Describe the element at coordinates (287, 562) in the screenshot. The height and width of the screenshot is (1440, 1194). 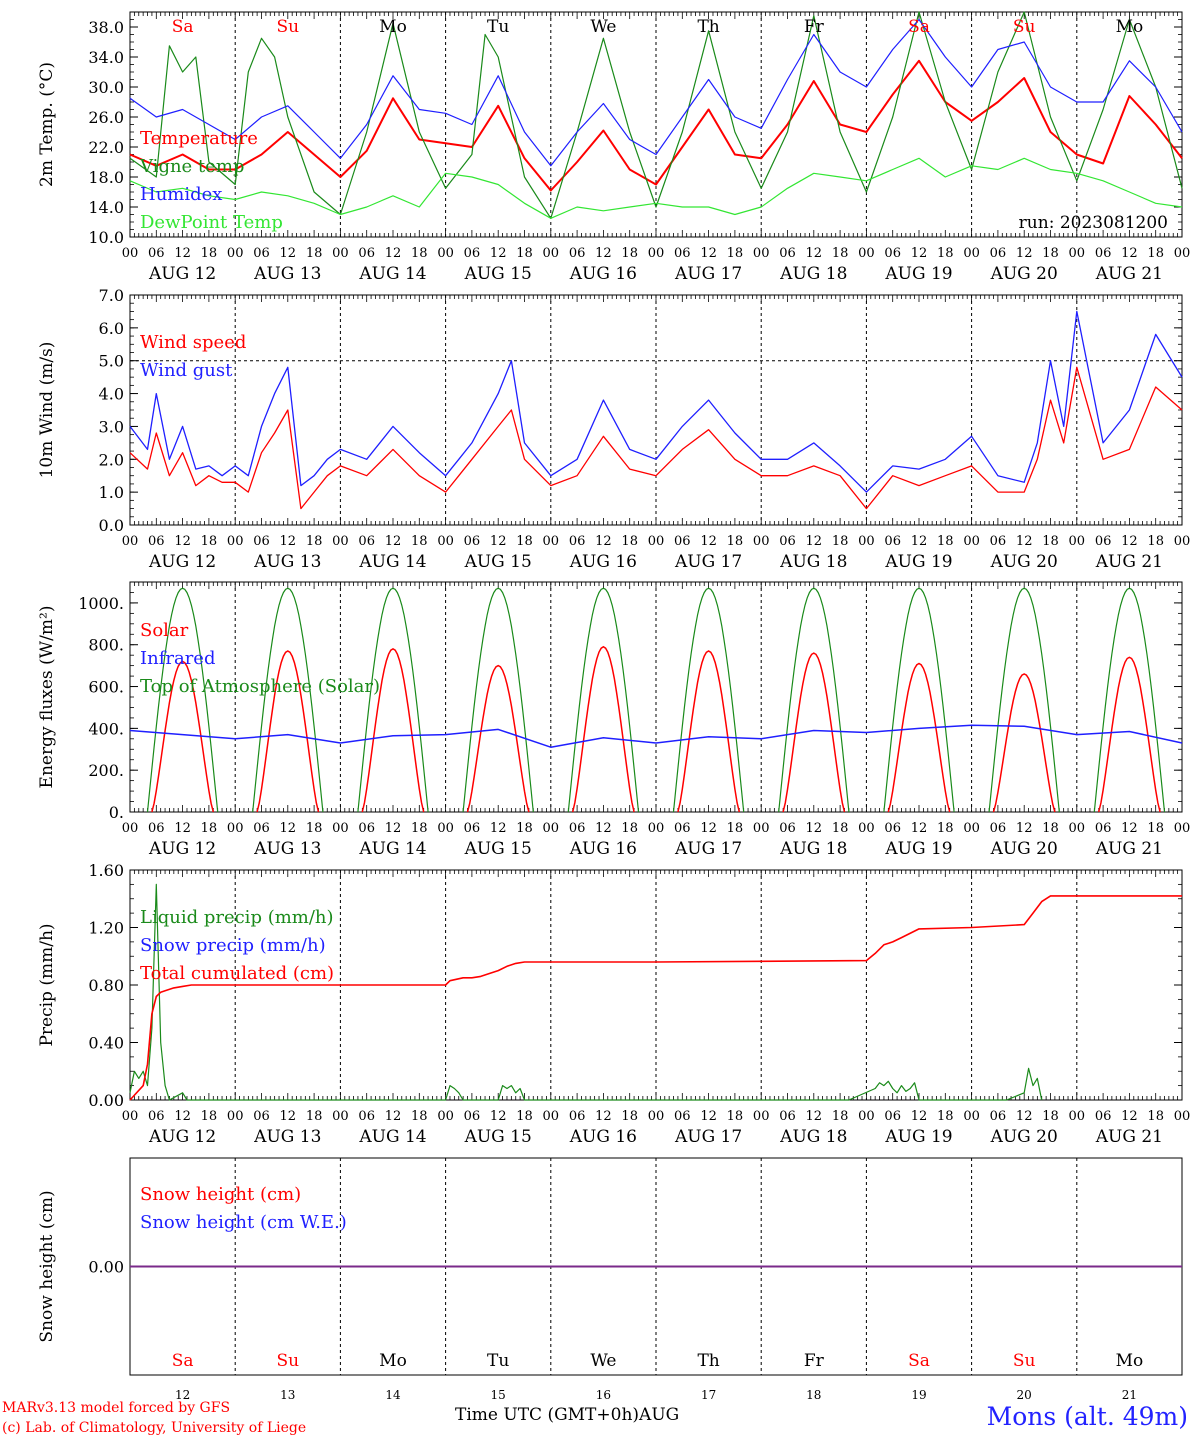
I see `date-label: AUG 13` at that location.